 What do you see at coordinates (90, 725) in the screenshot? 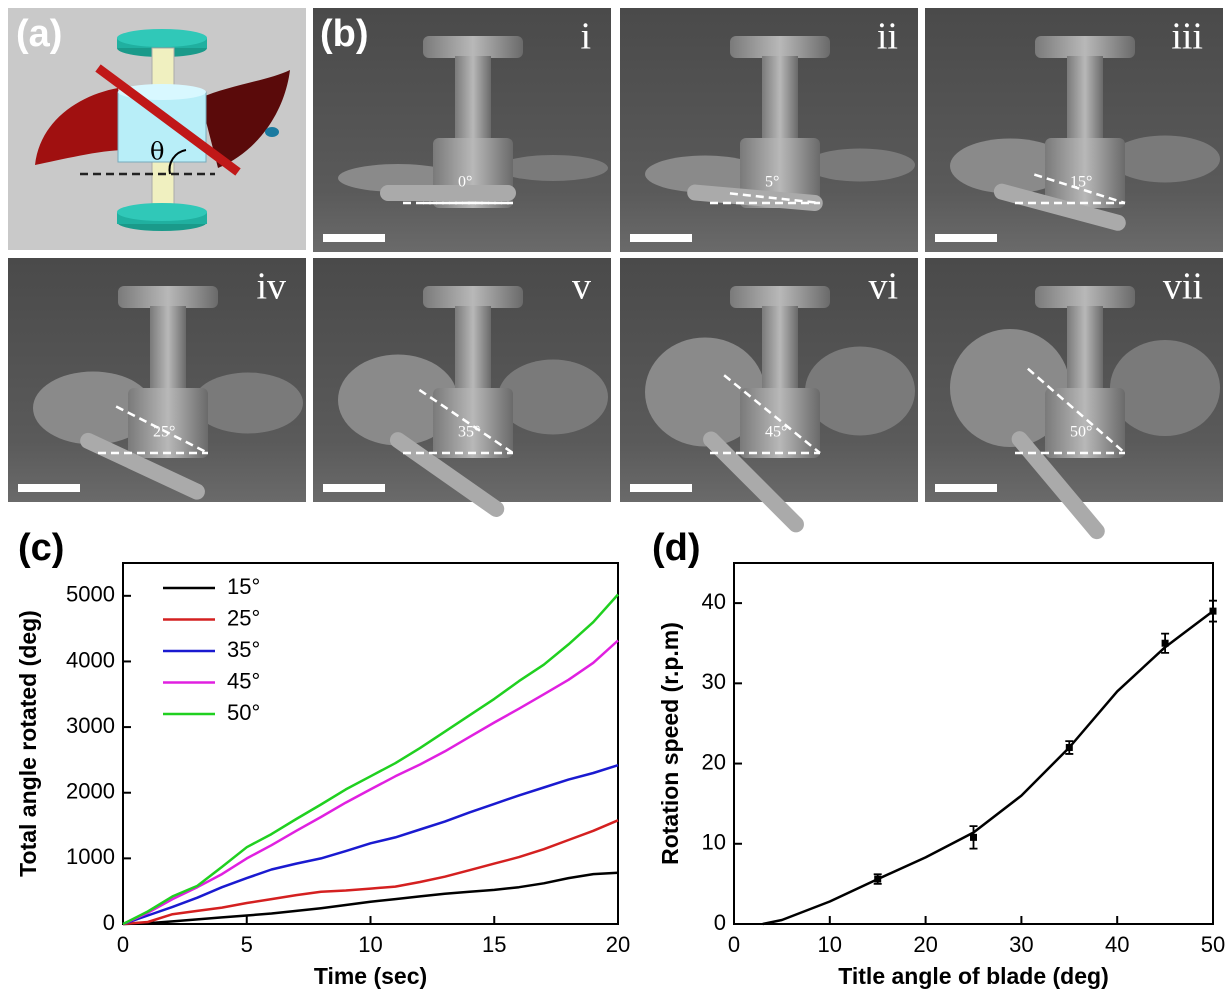
I see `y-tick-label: 3000` at bounding box center [90, 725].